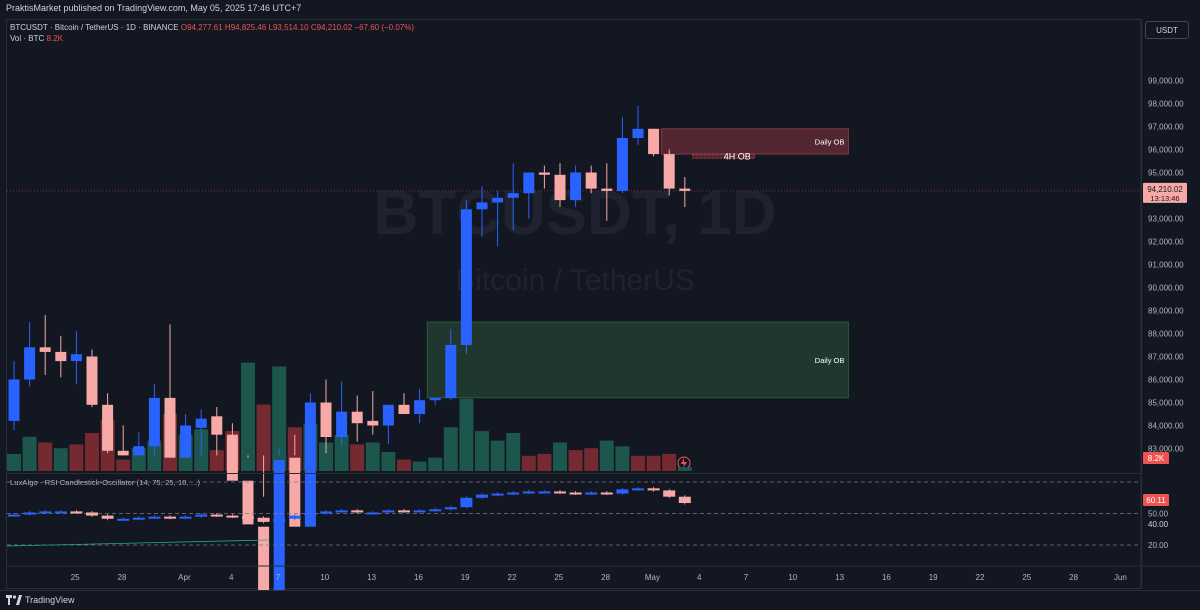  Describe the element at coordinates (1166, 357) in the screenshot. I see `price-tick-label: 87,000.00` at that location.